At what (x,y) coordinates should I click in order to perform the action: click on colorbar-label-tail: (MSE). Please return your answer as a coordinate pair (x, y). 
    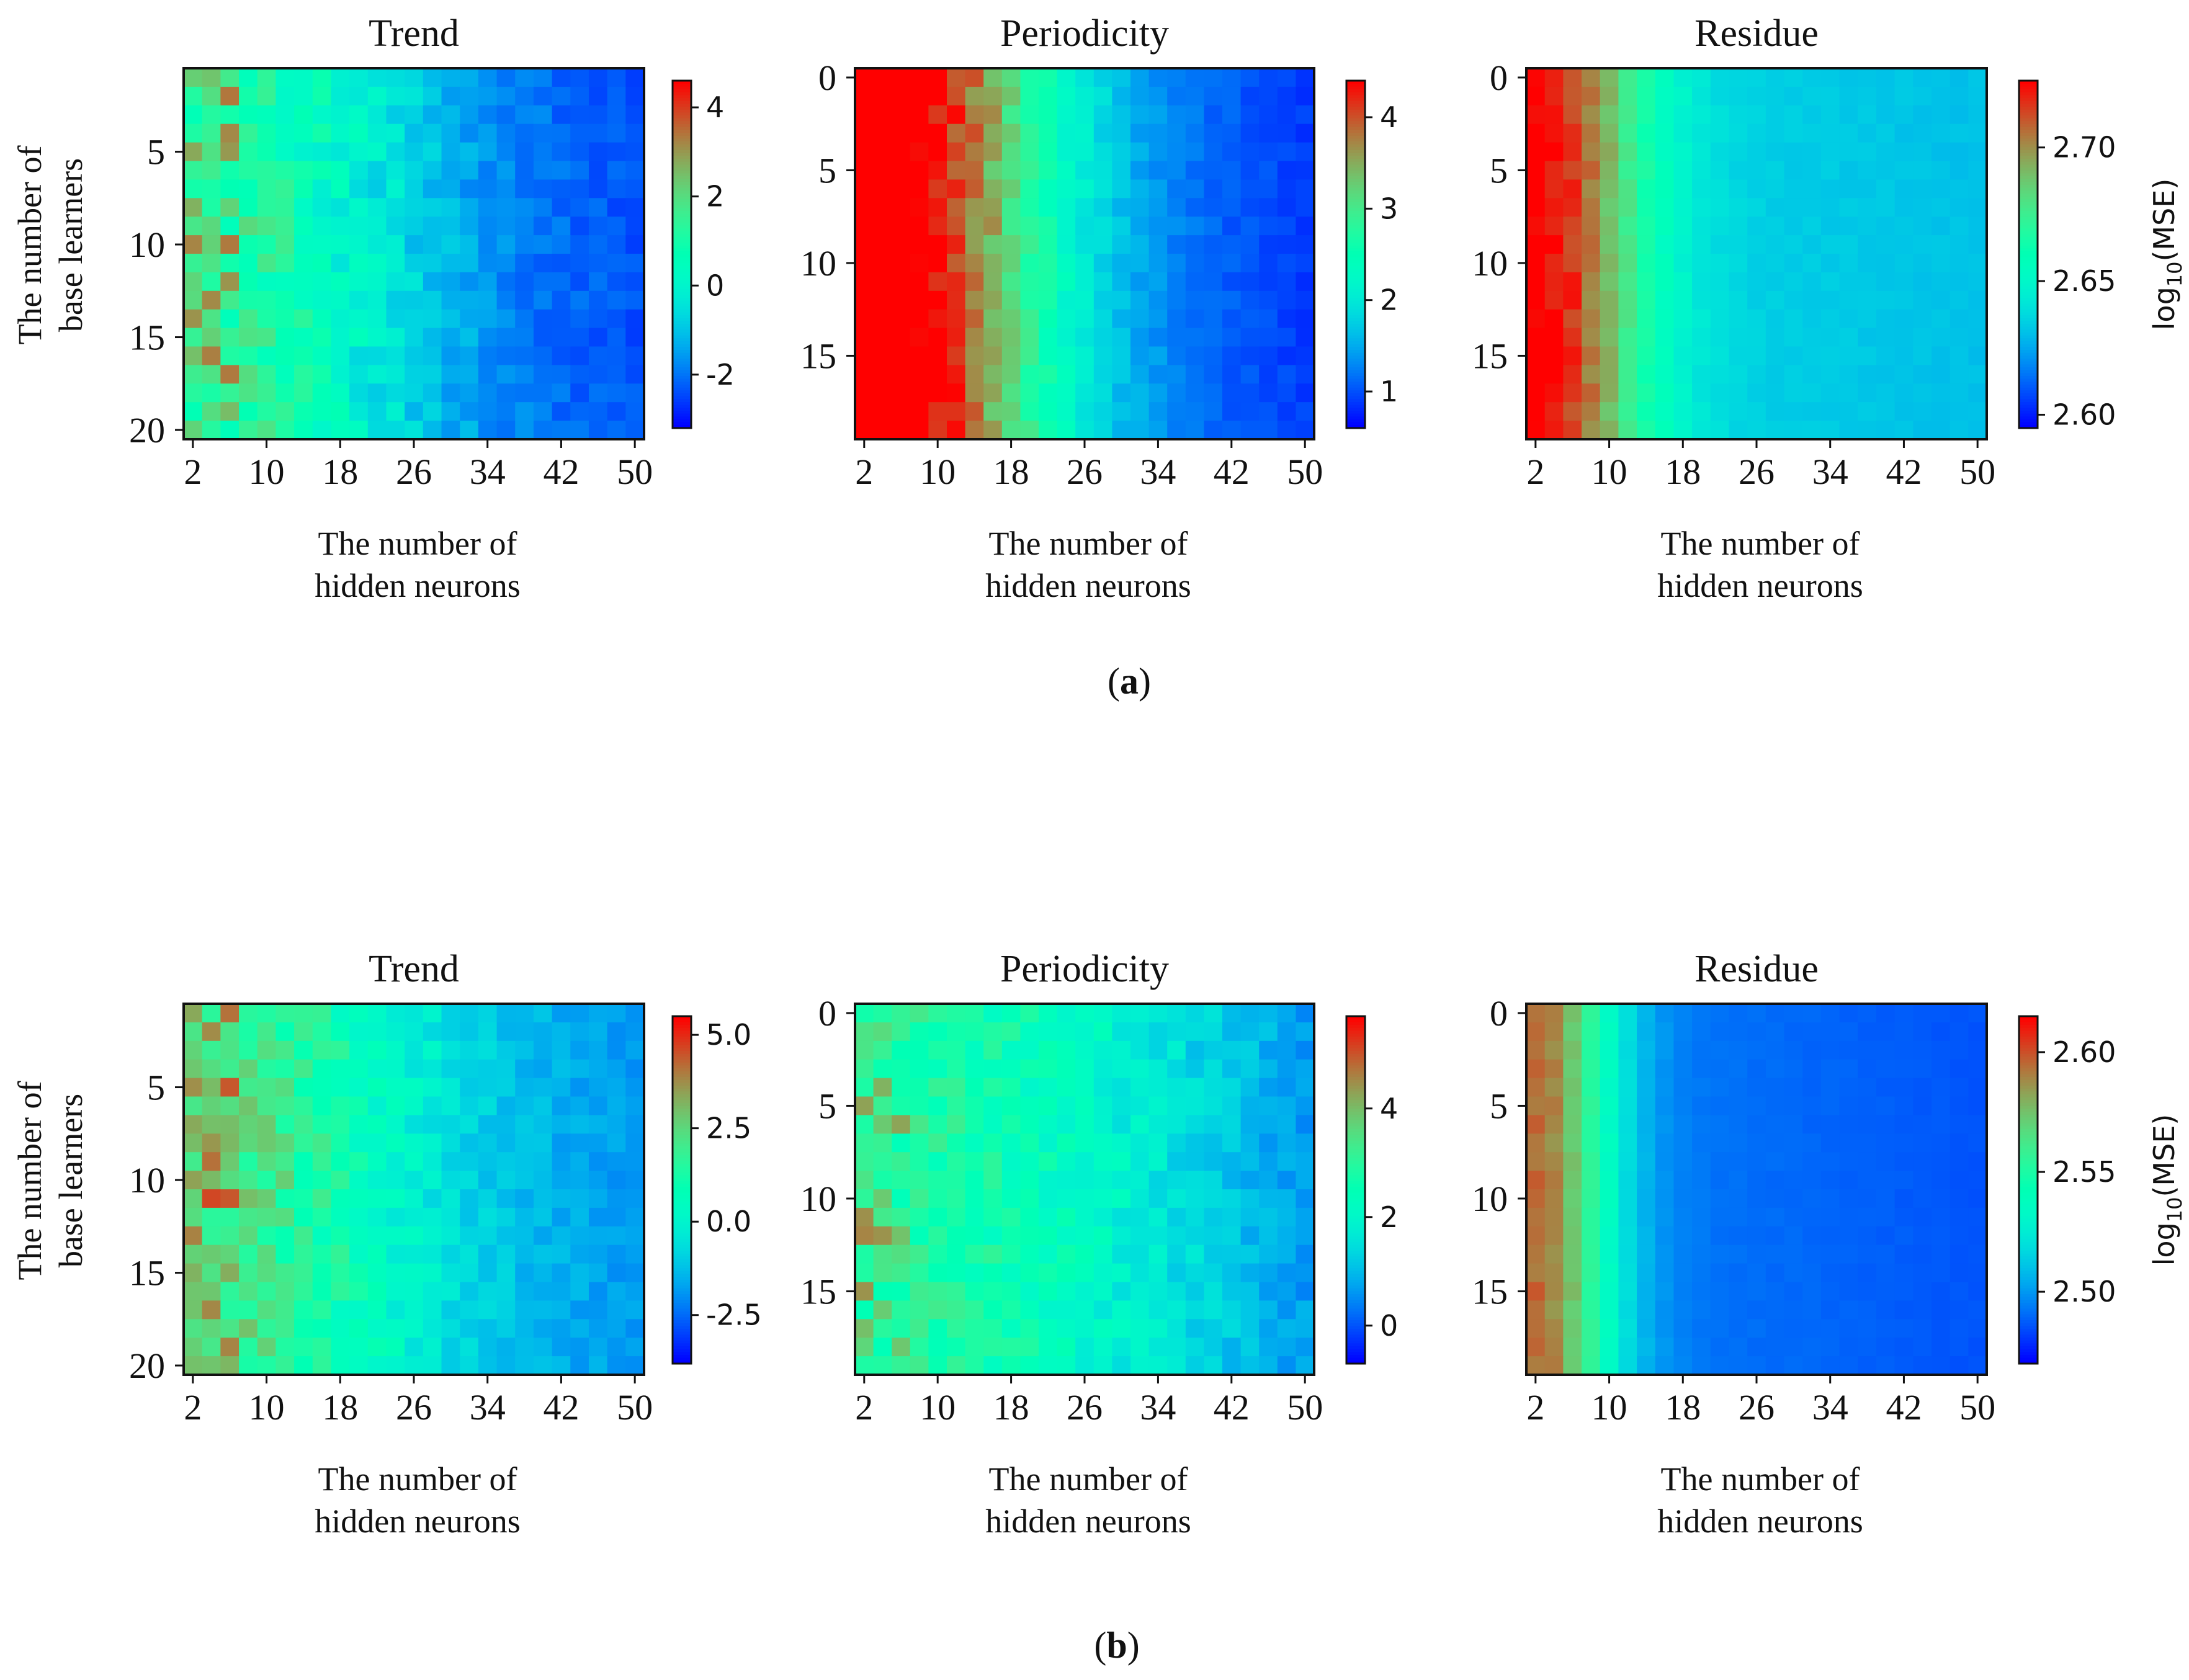
    Looking at the image, I should click on (2164, 1155).